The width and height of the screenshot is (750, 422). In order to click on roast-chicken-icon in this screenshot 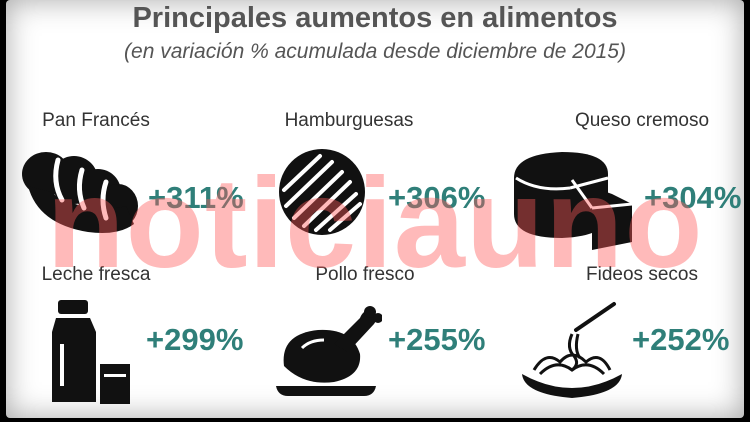, I will do `click(329, 351)`.